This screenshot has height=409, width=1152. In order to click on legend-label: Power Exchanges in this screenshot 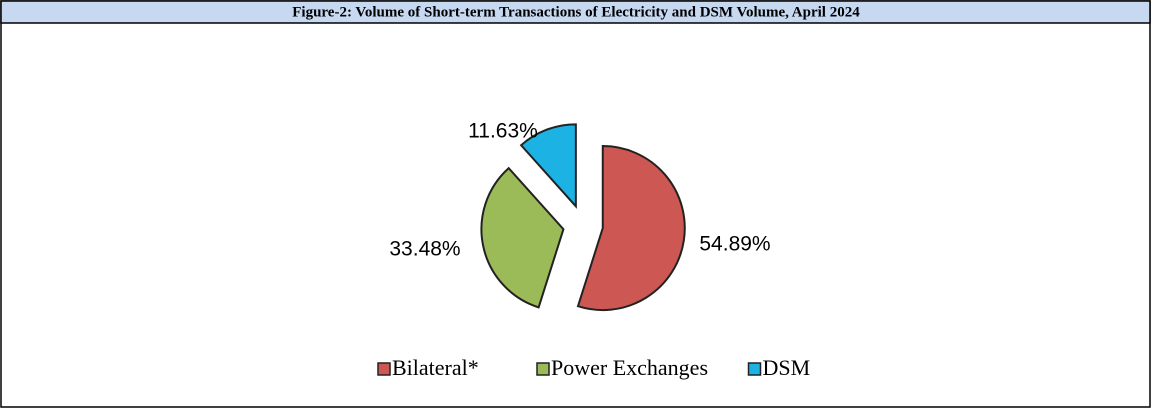, I will do `click(629, 367)`.